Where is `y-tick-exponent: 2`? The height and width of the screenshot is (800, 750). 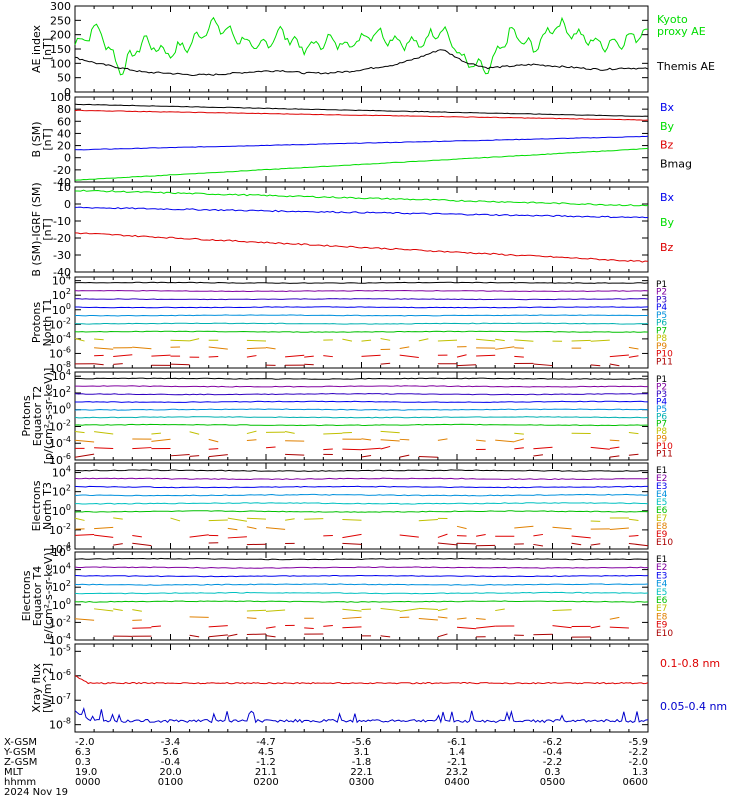 y-tick-exponent: 2 is located at coordinates (68, 389).